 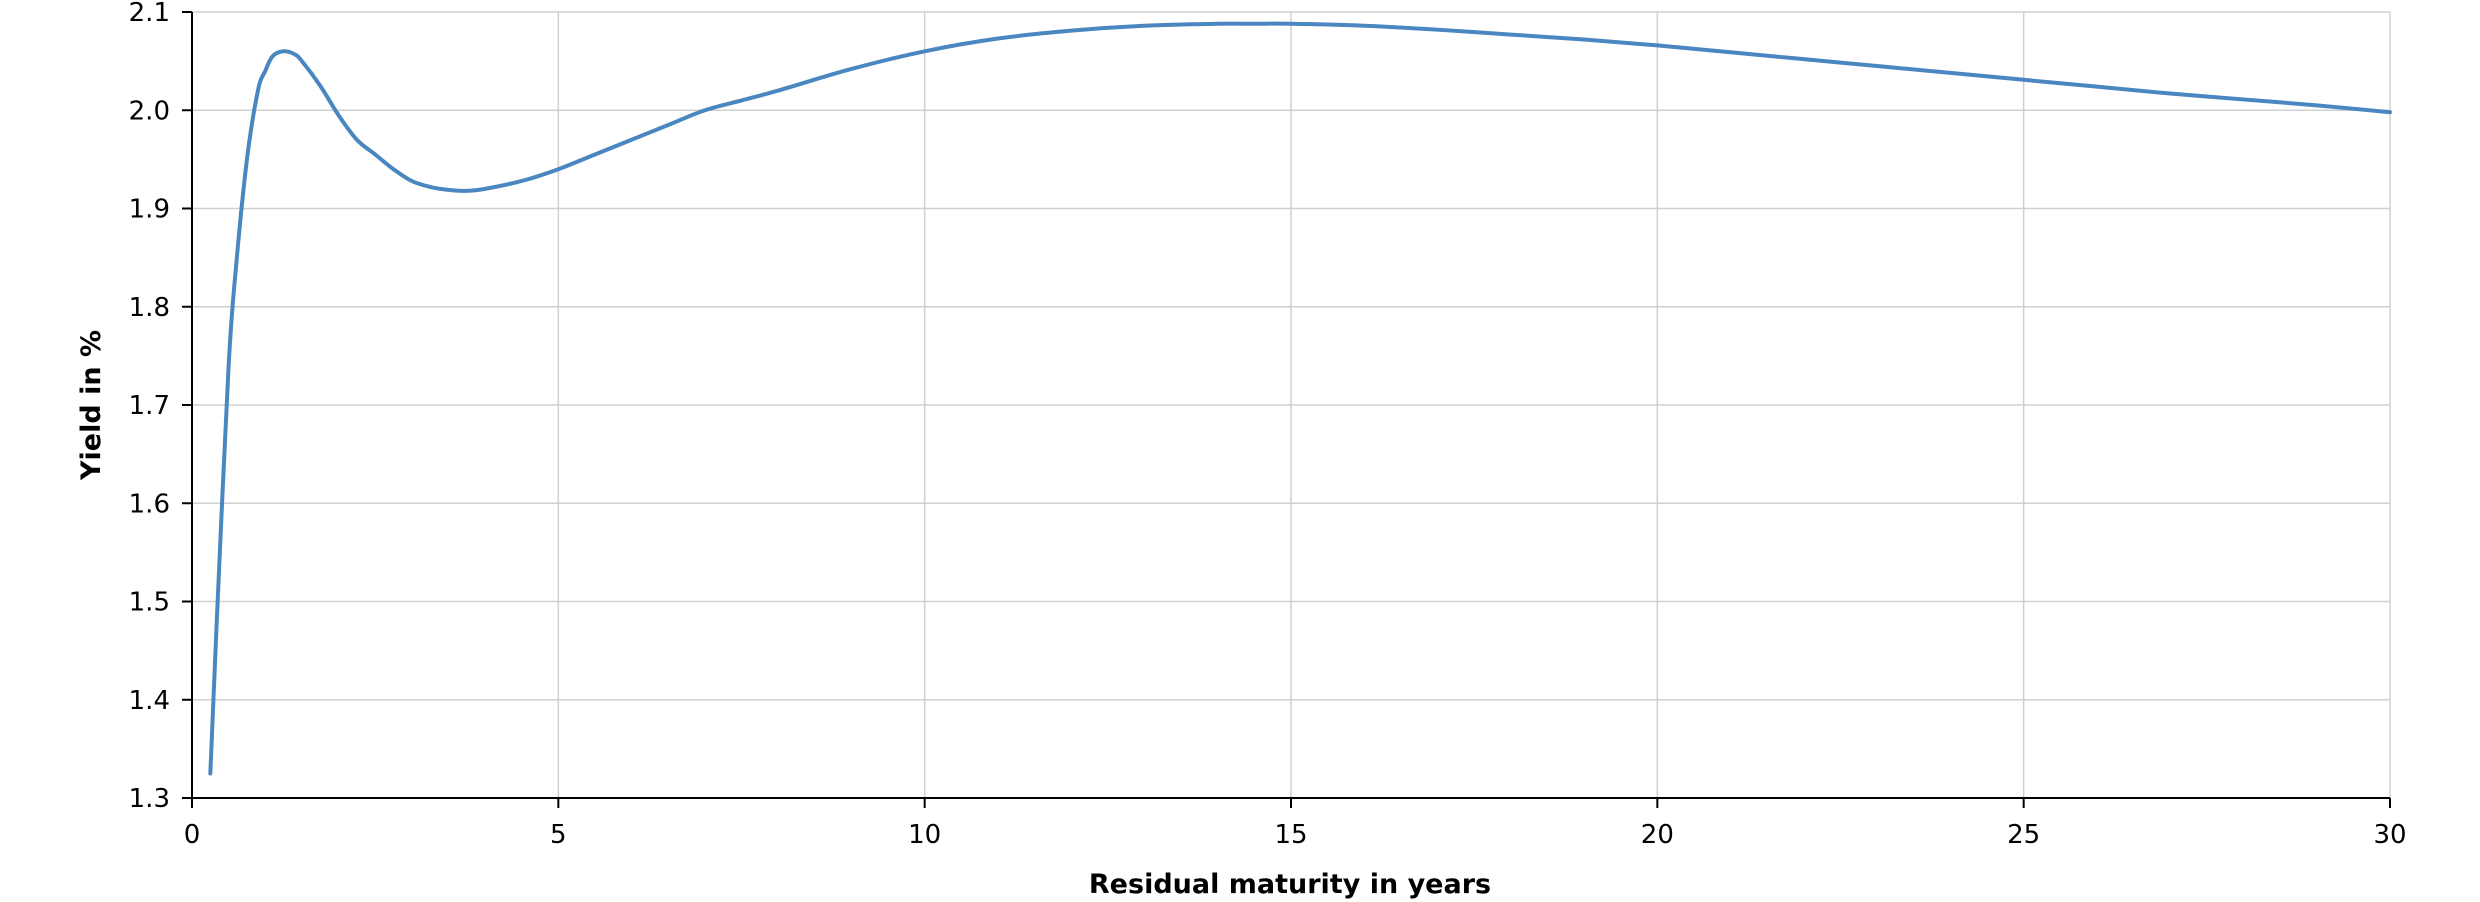 I want to click on y-tick-label: 1.8, so click(x=149, y=308).